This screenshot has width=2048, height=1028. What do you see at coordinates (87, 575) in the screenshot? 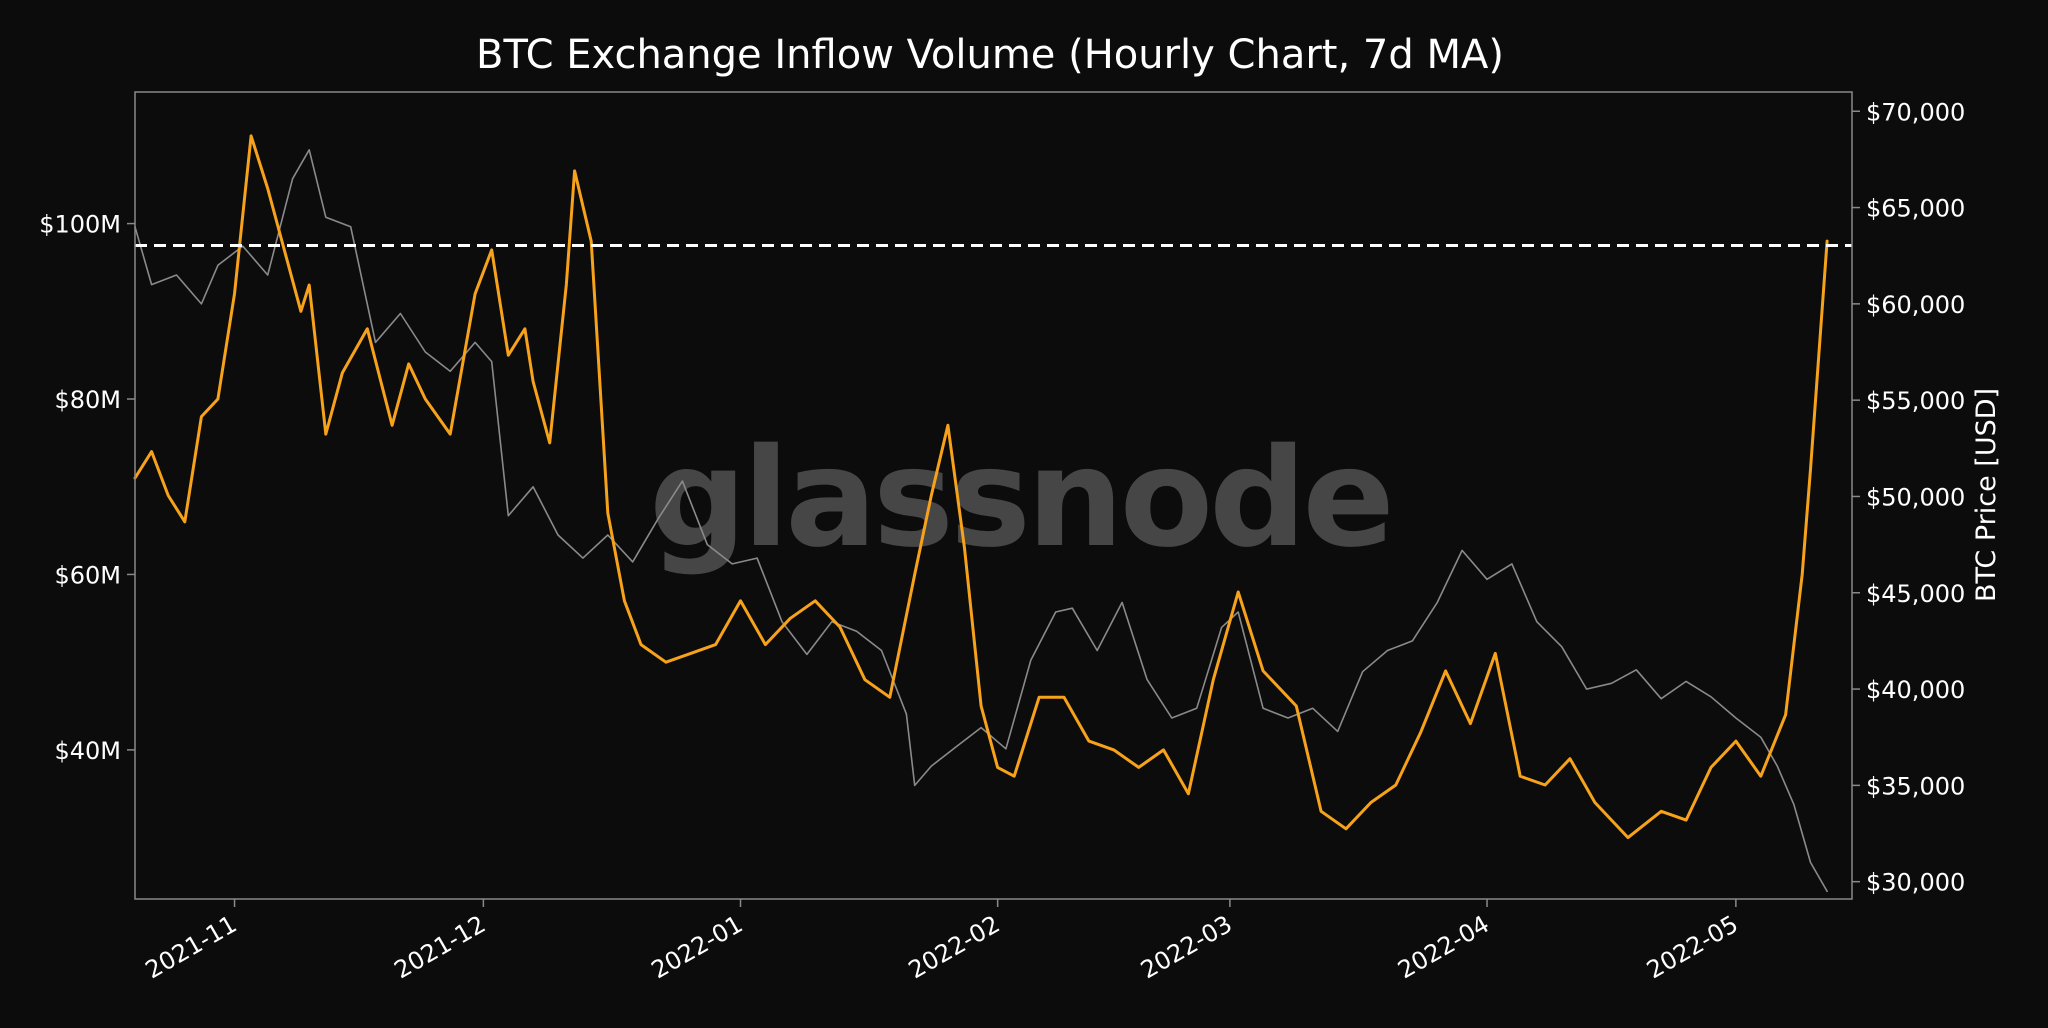
I see `left-y-tick-label: $60M` at bounding box center [87, 575].